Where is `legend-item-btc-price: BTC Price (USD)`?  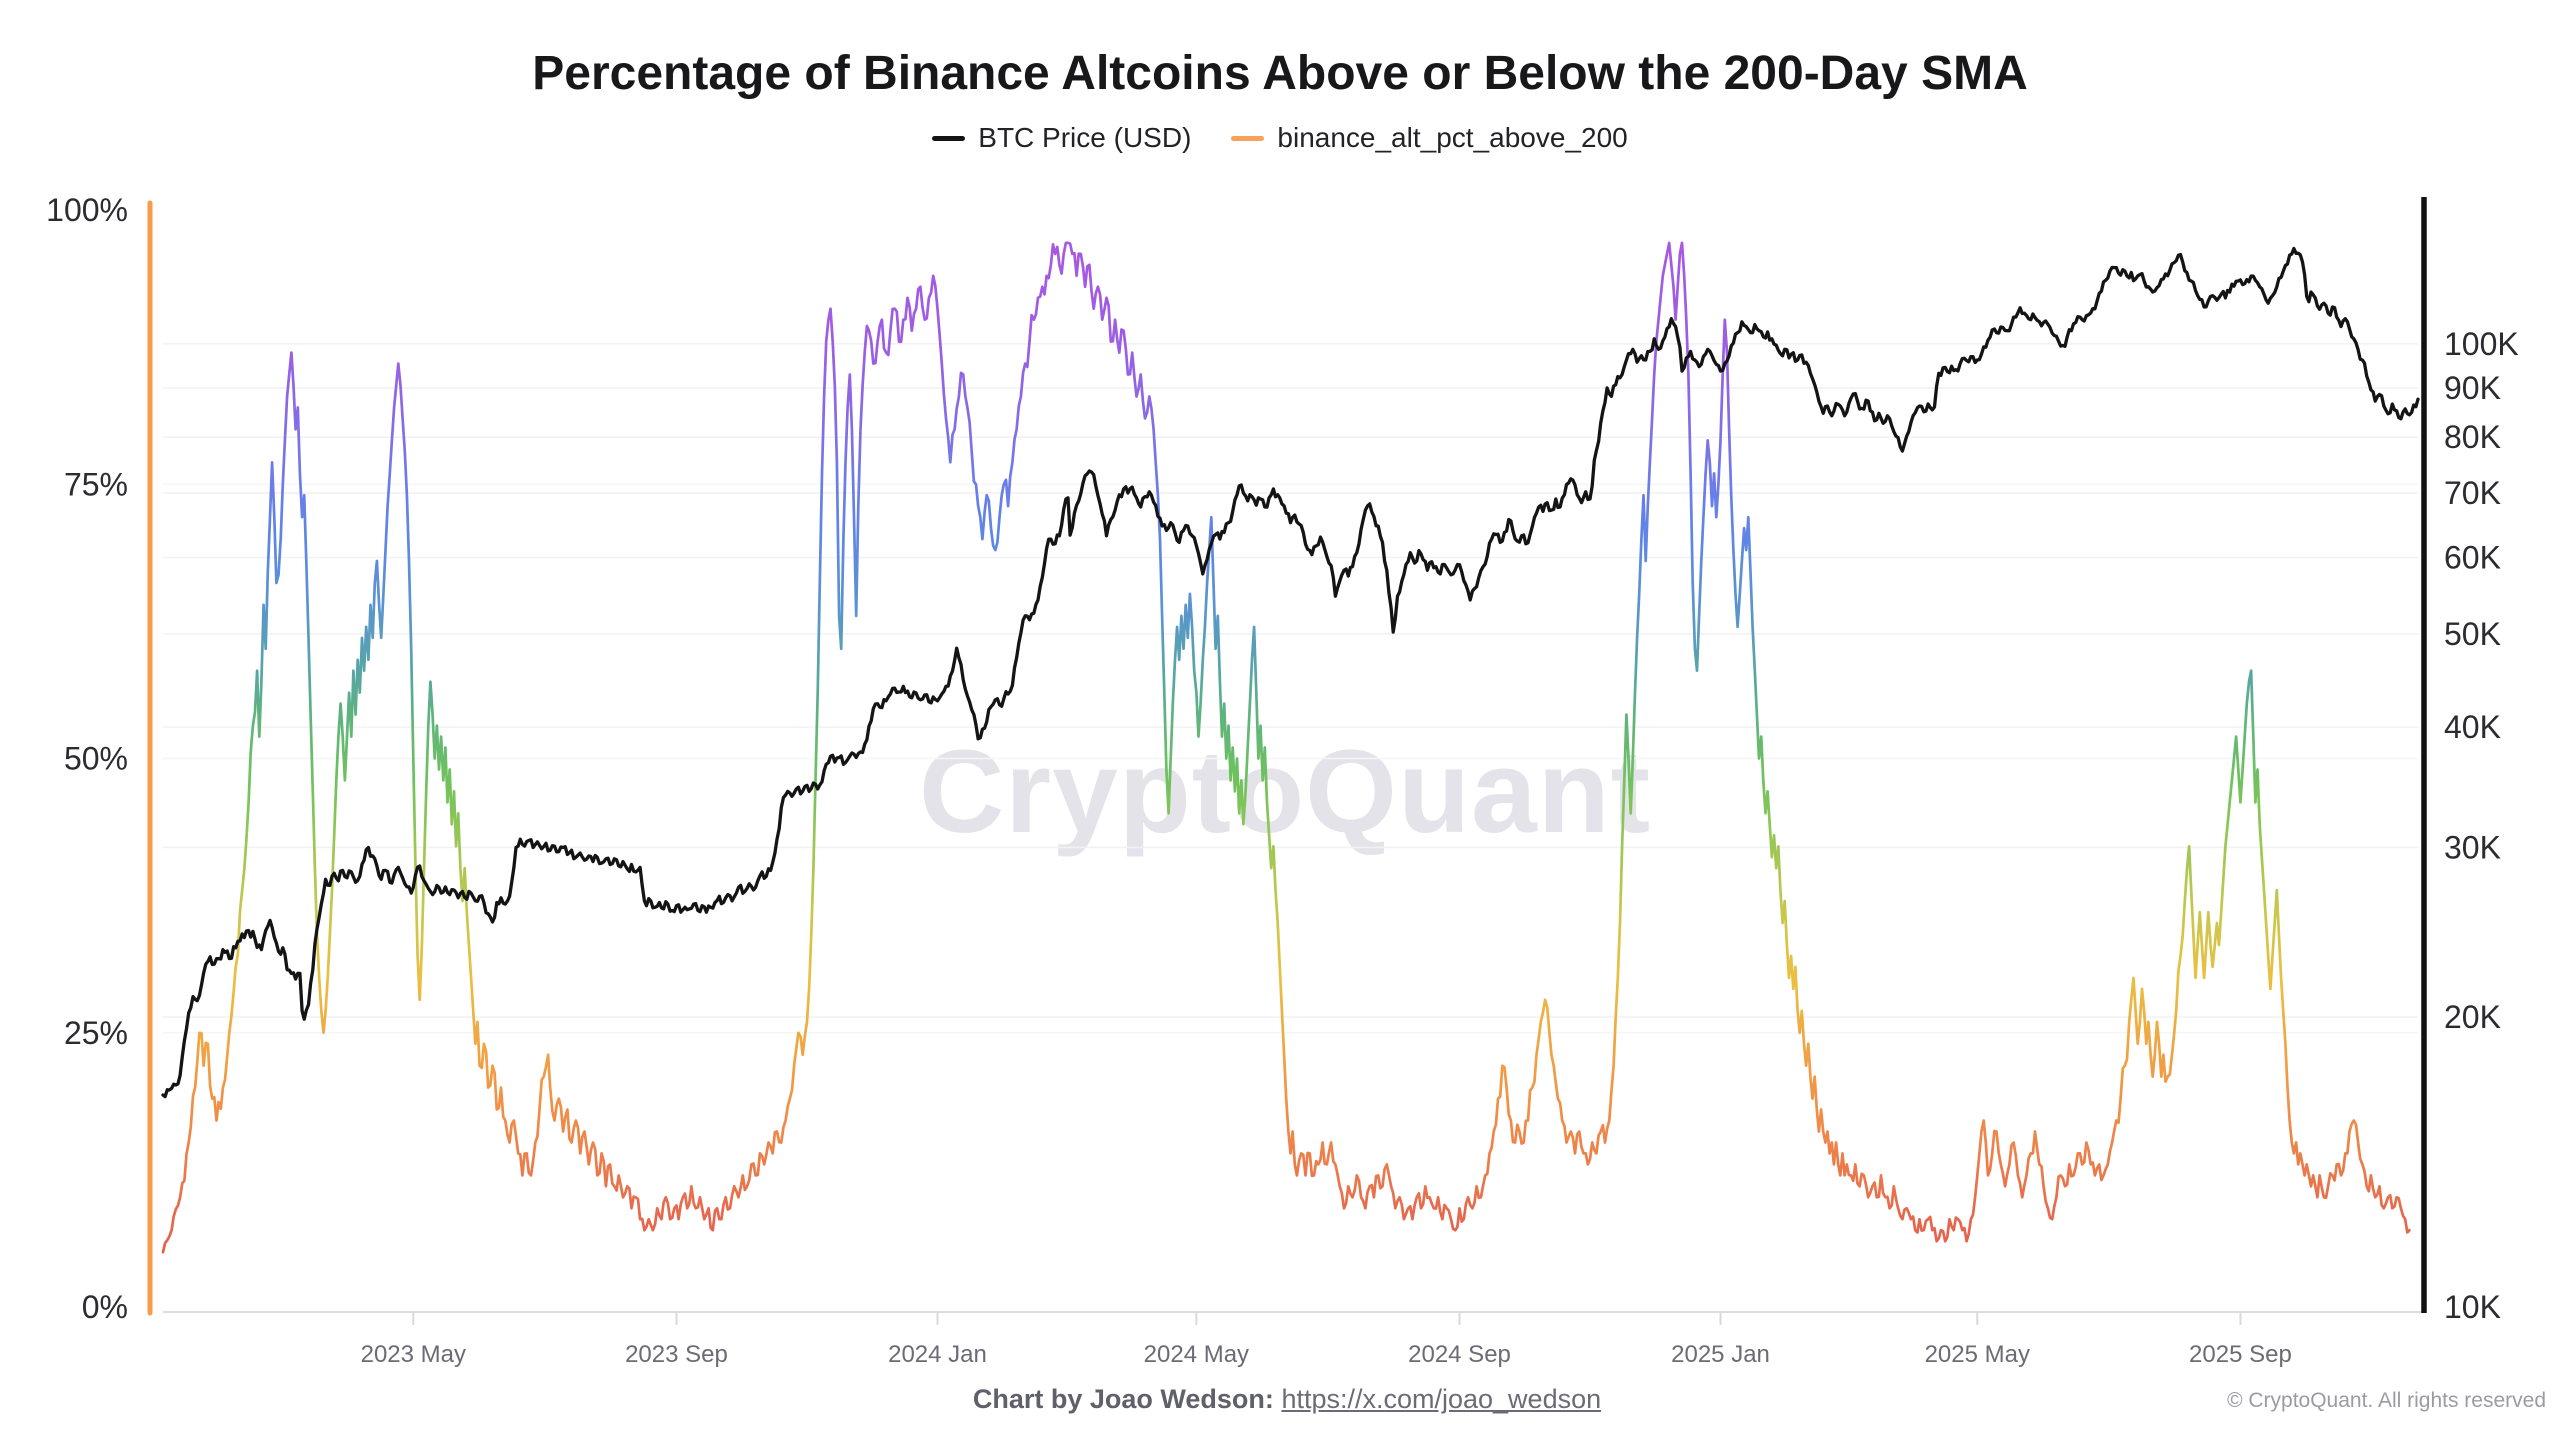 legend-item-btc-price: BTC Price (USD) is located at coordinates (1061, 138).